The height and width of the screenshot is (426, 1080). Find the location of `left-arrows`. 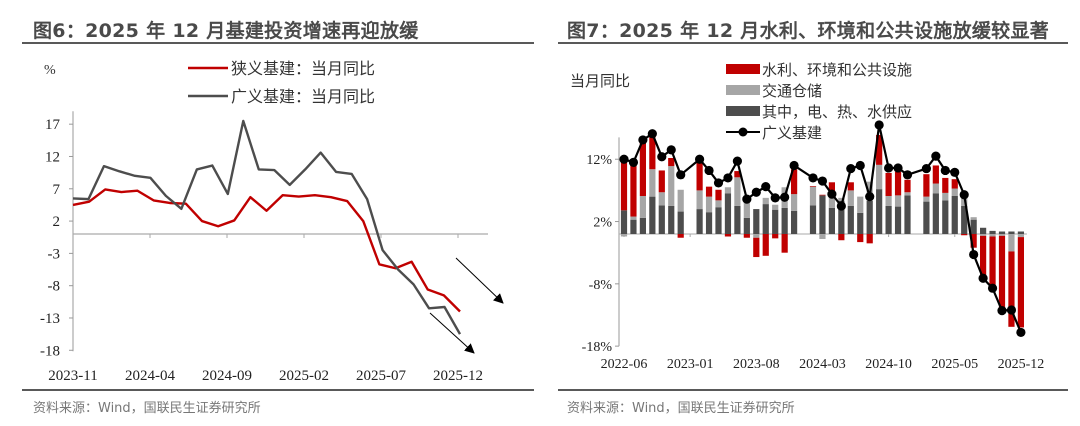

left-arrows is located at coordinates (466, 305).